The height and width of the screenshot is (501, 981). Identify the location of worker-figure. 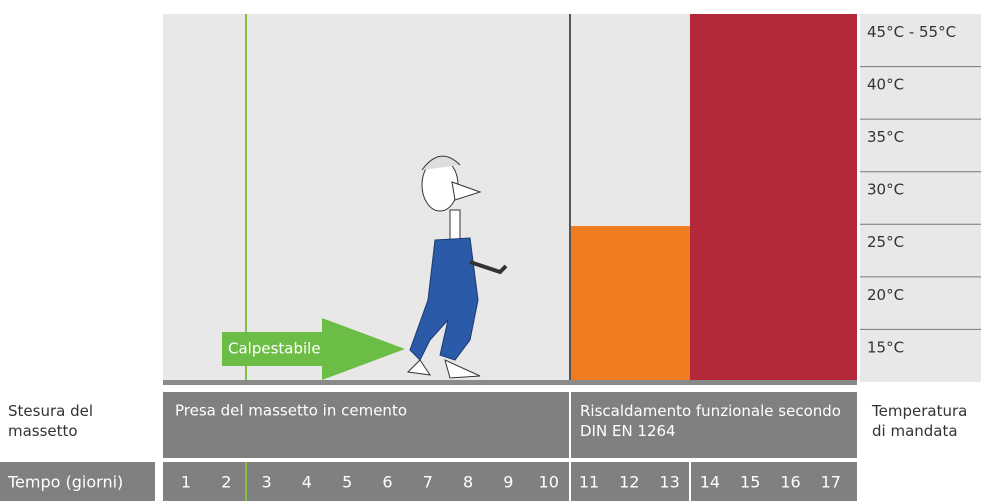
(457, 267).